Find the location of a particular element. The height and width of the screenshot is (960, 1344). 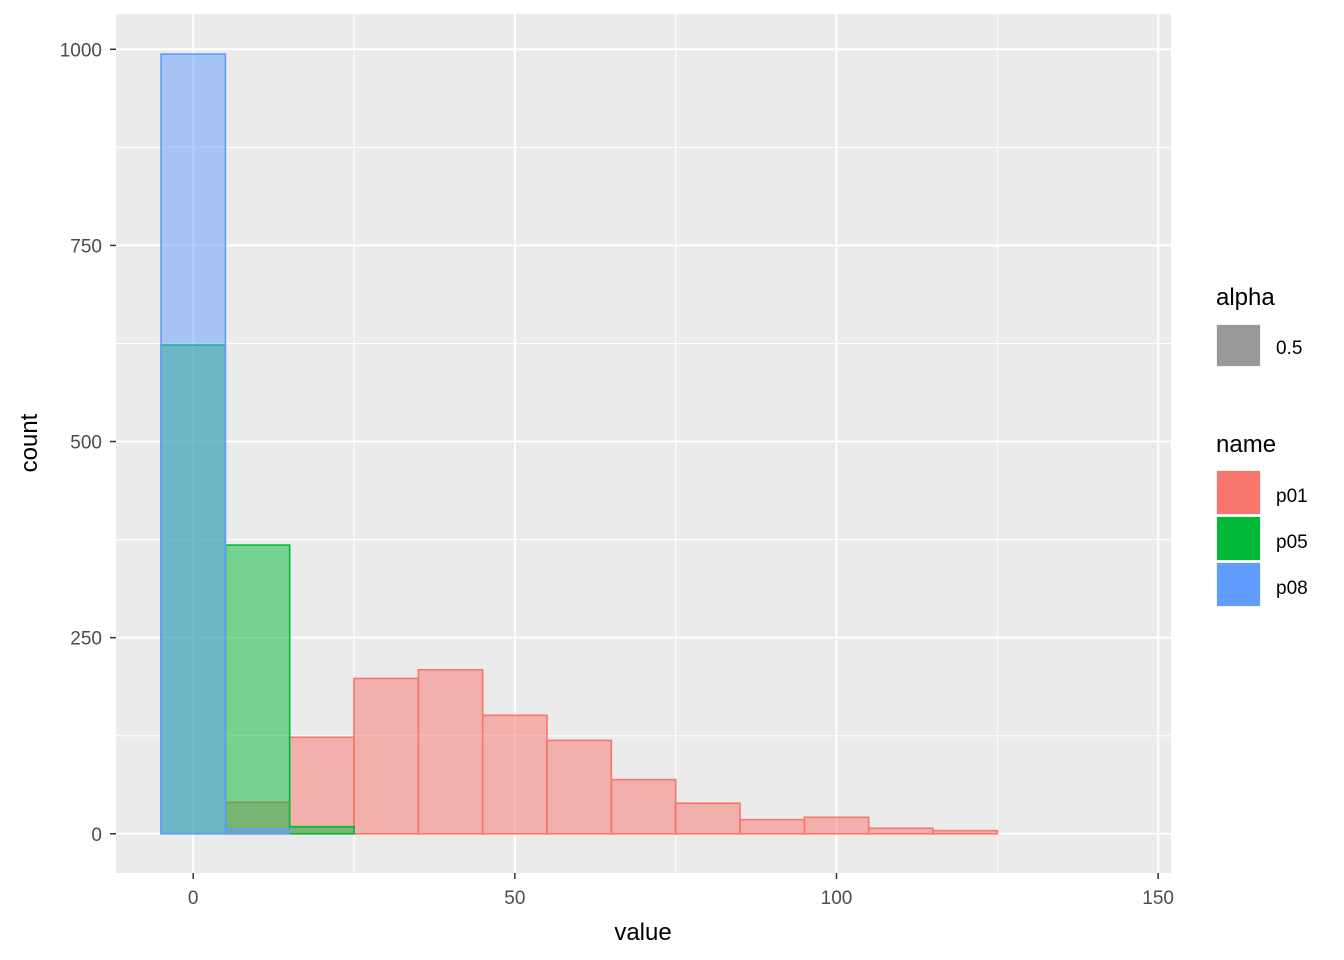

legend-alpha-title: alpha is located at coordinates (1245, 297).